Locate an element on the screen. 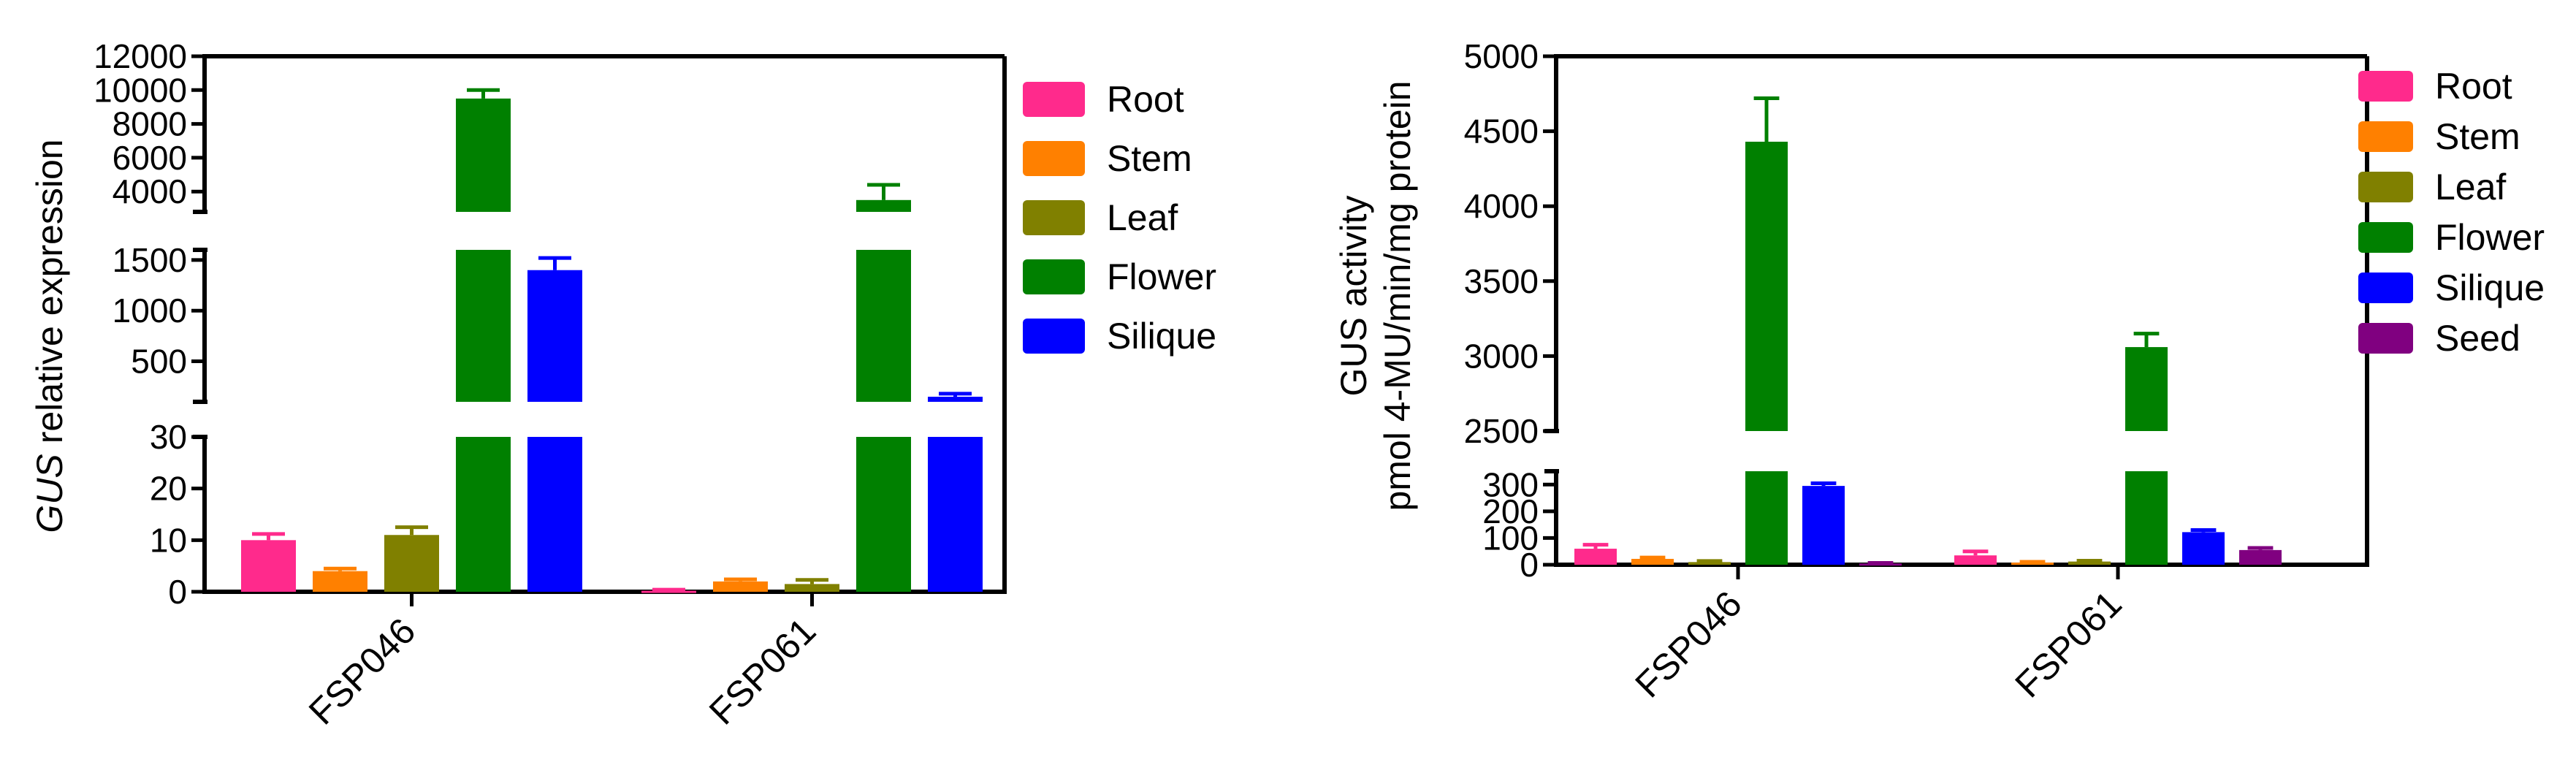 The width and height of the screenshot is (2576, 762). chart1-y-tick-label: 4000 is located at coordinates (150, 191).